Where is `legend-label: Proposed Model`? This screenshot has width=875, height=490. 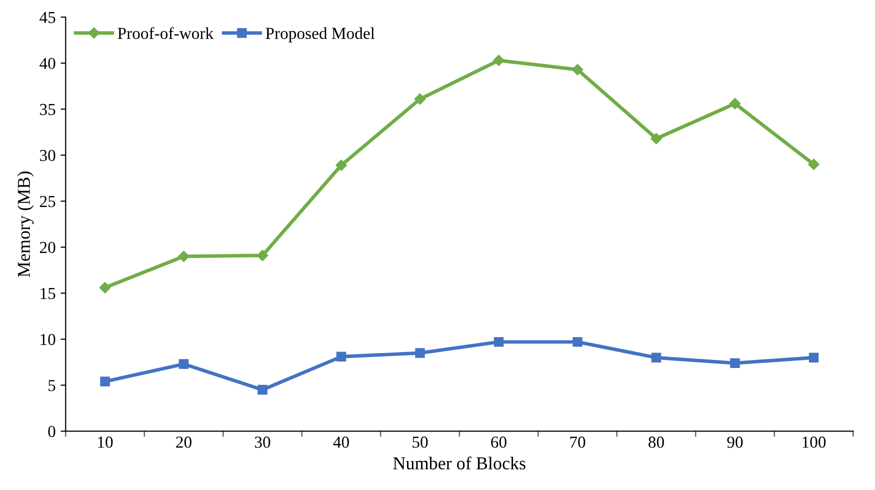 legend-label: Proposed Model is located at coordinates (320, 34).